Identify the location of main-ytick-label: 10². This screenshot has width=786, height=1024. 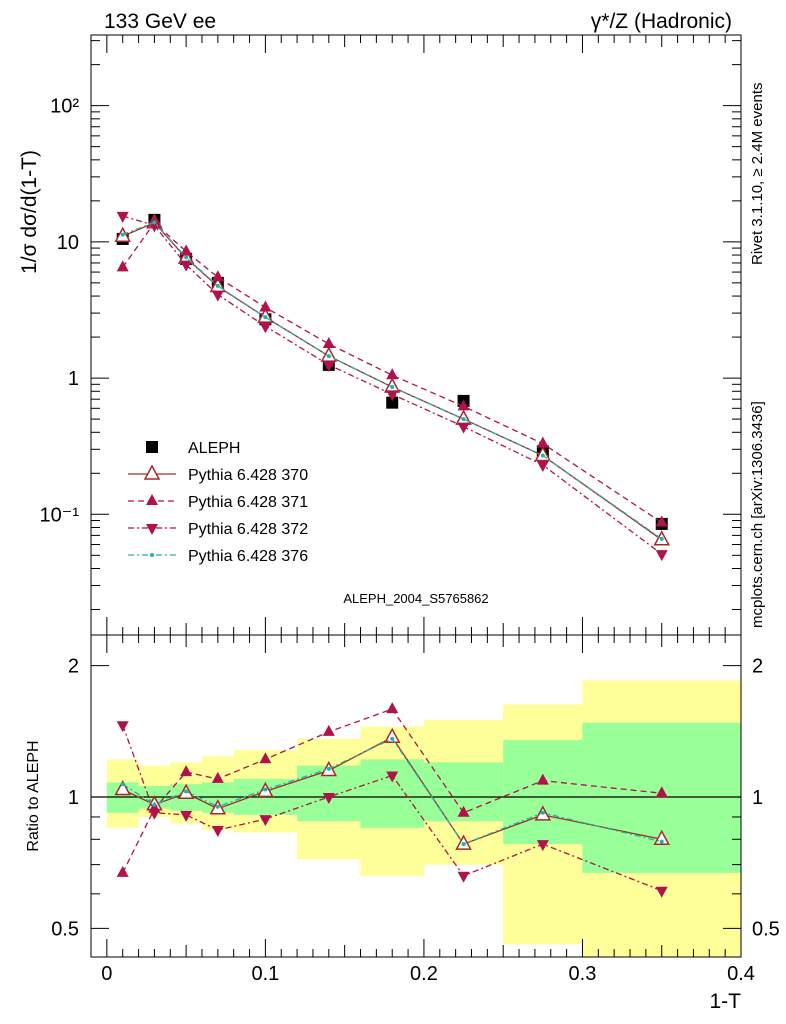
(64, 107).